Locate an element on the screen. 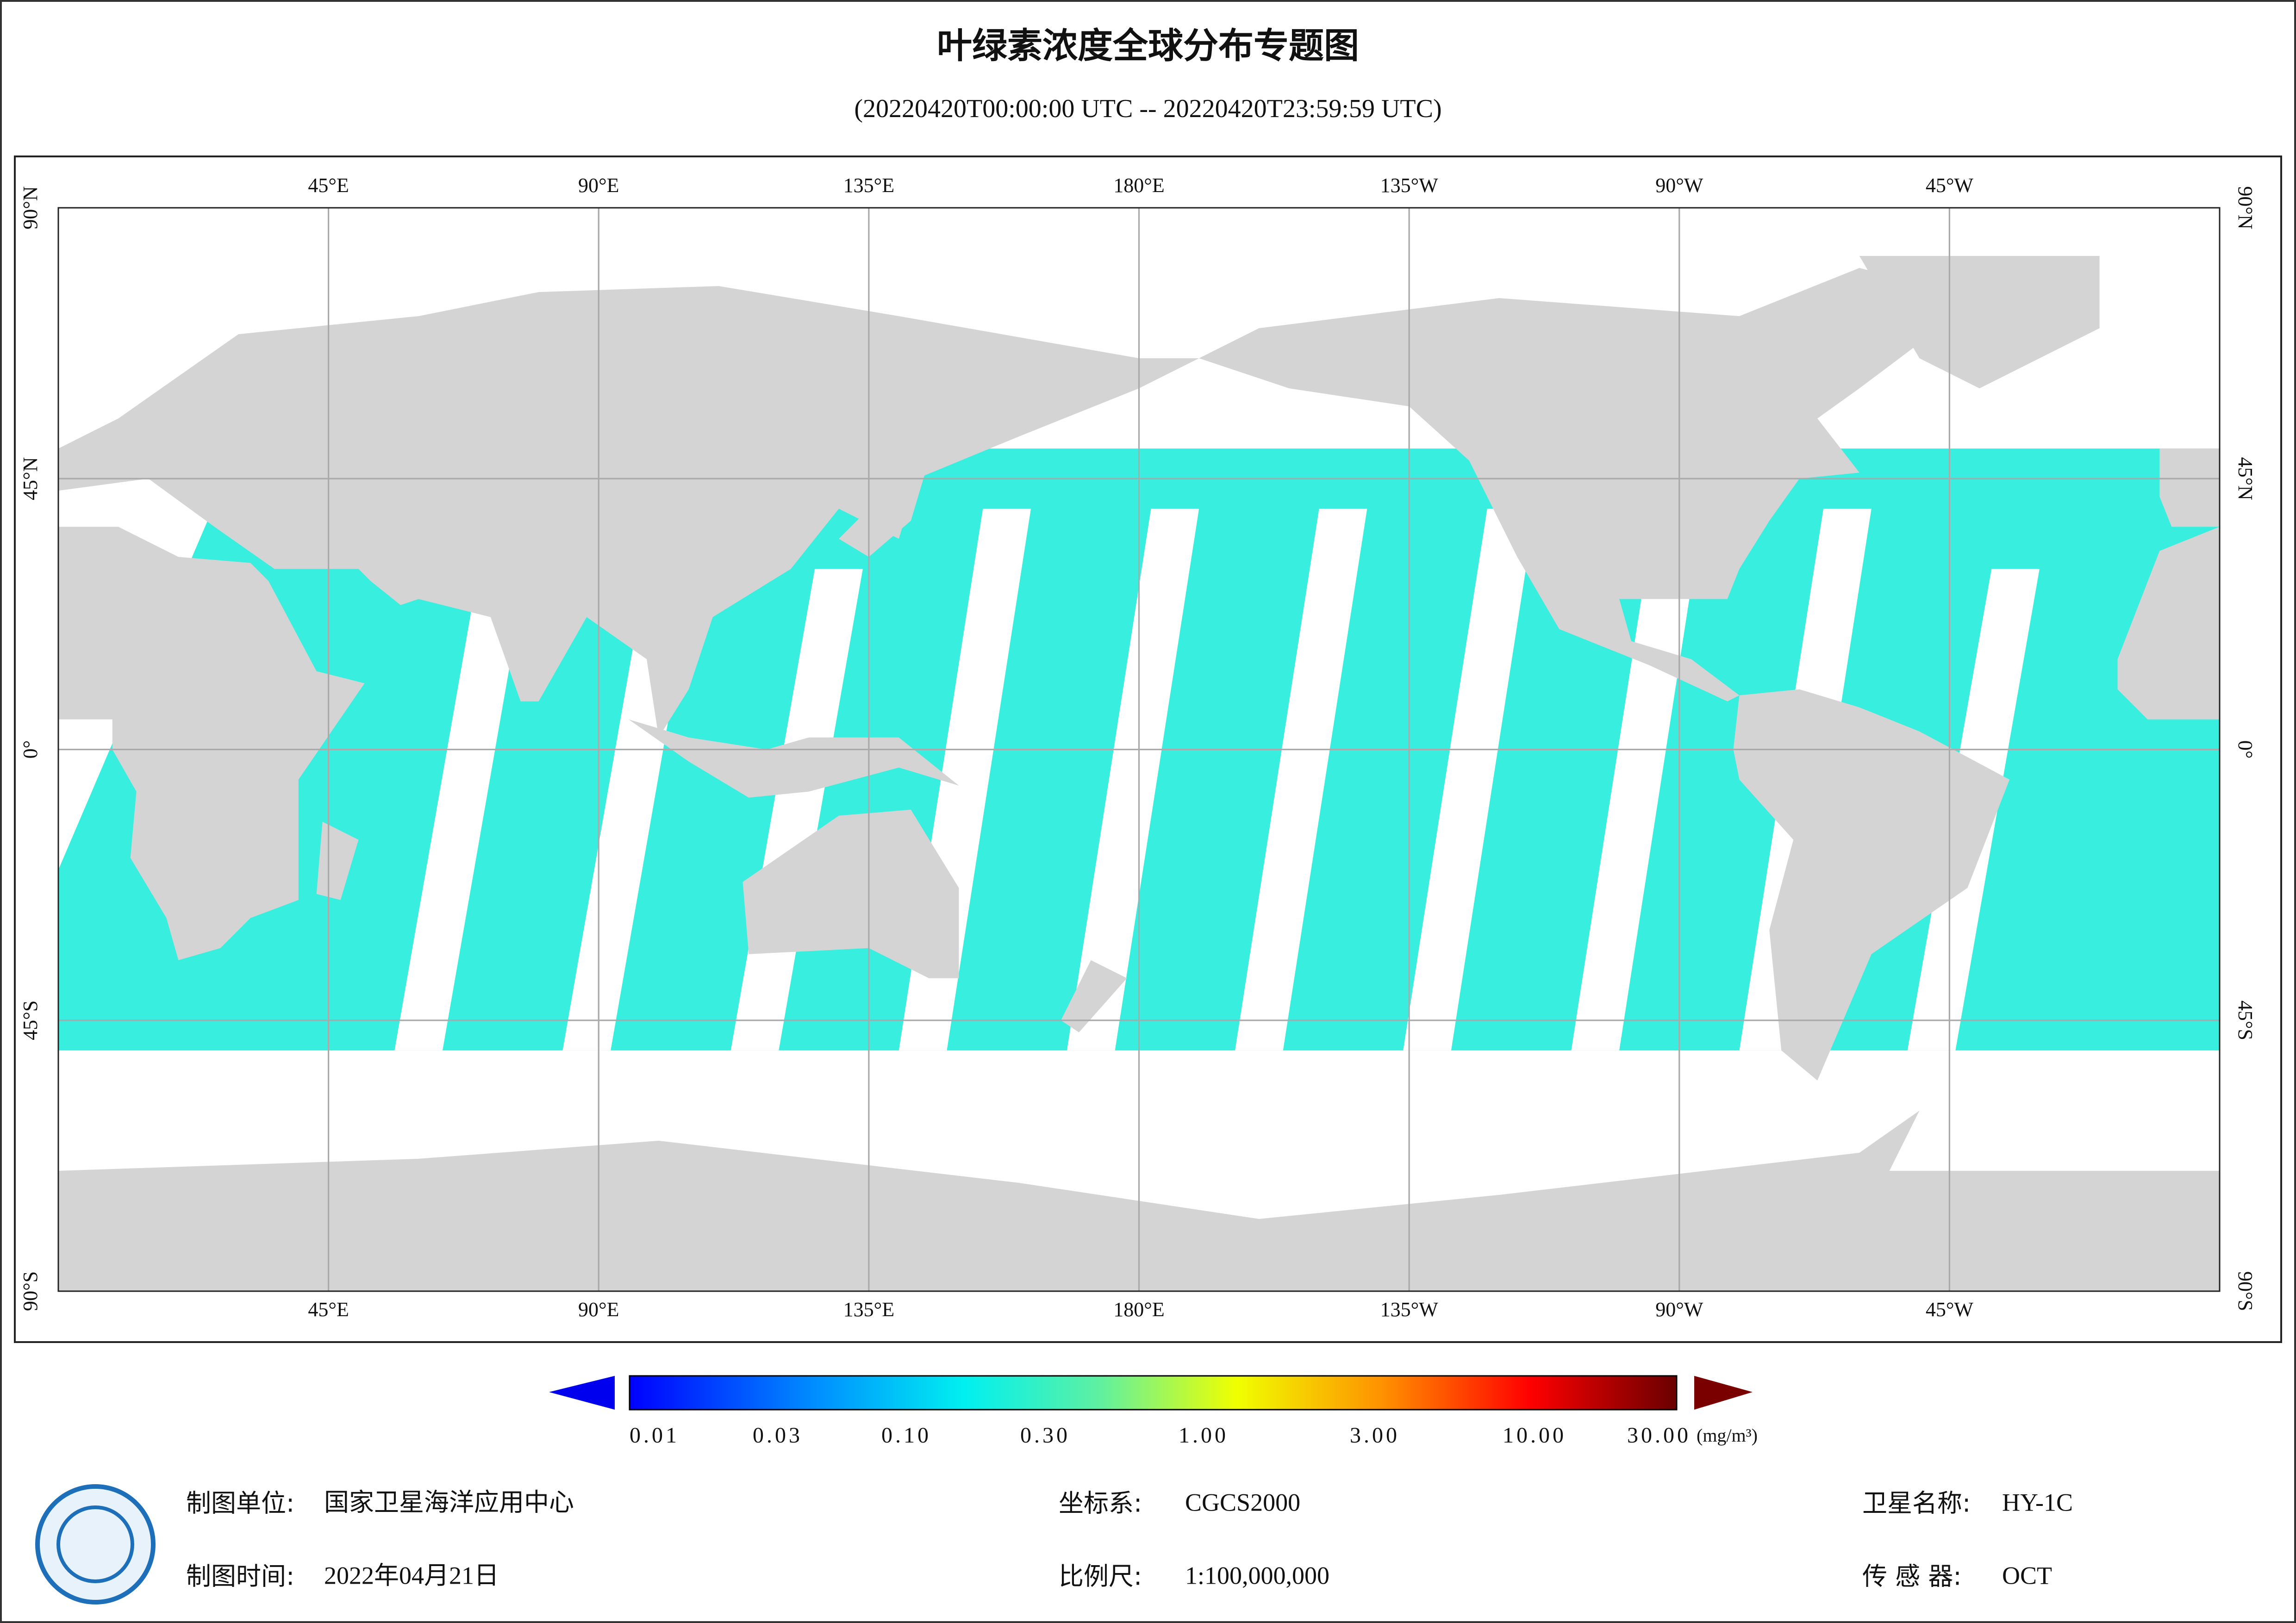 Image resolution: width=2296 pixels, height=1623 pixels. lon-label-top: 180°E is located at coordinates (1138, 185).